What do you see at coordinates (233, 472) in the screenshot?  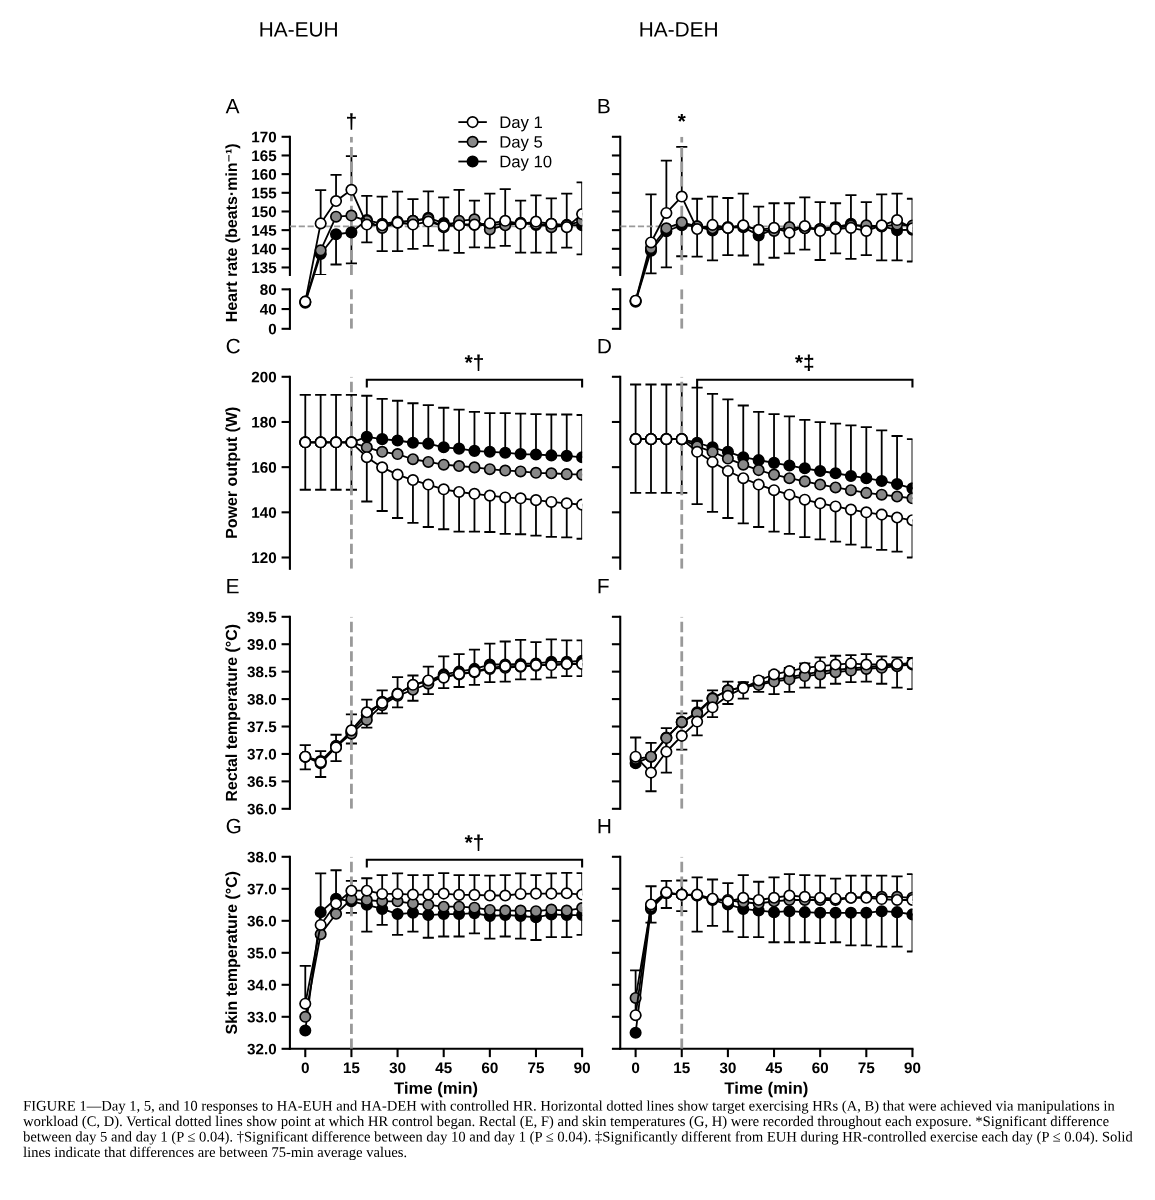 I see `y-axis-title: Power output (W)` at bounding box center [233, 472].